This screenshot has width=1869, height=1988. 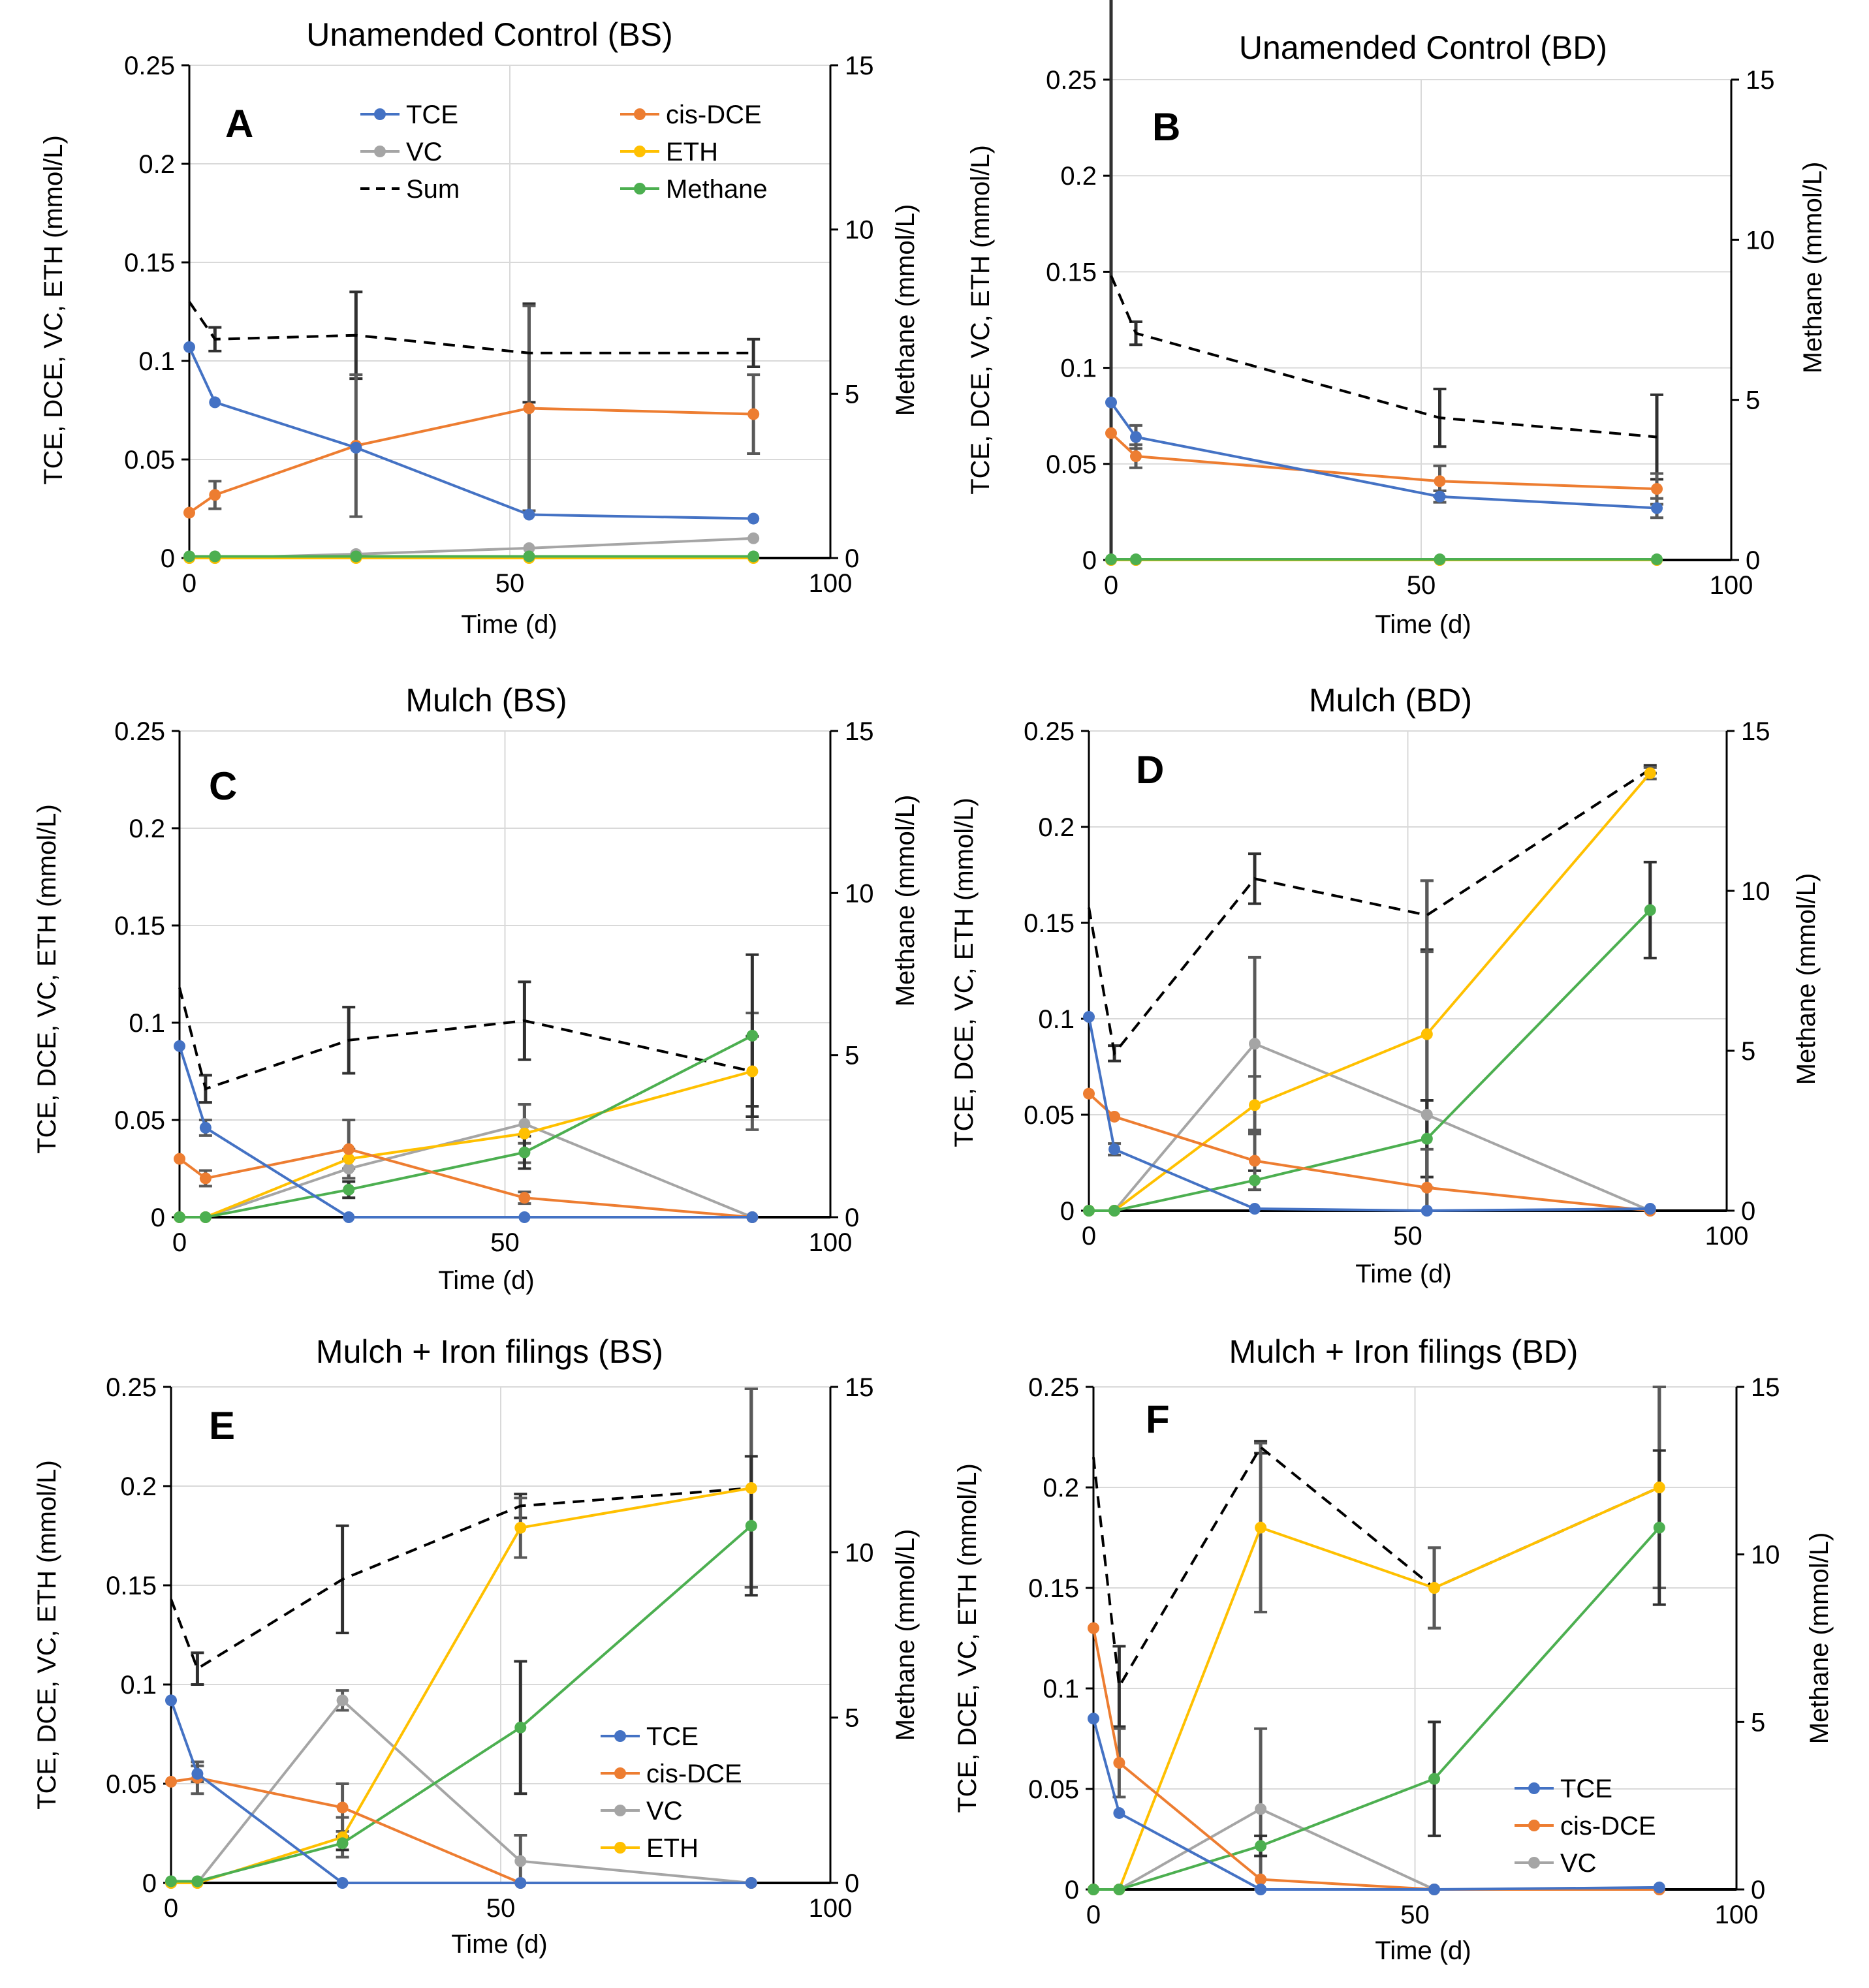 I want to click on panel-title: Mulch (BD), so click(x=1390, y=700).